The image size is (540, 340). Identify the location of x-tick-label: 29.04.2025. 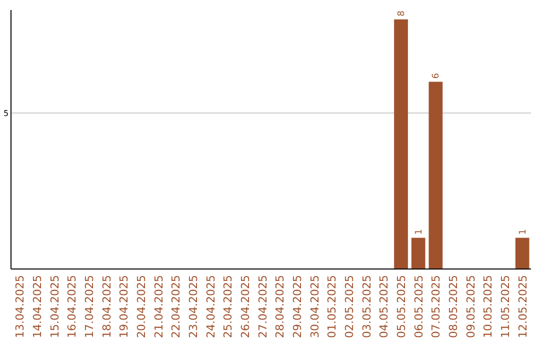
(297, 306).